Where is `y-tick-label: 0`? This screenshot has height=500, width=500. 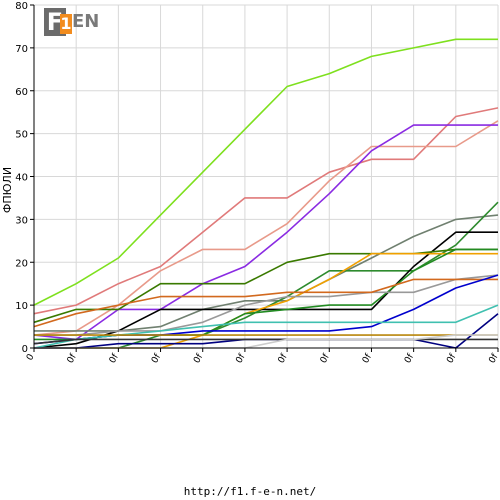
y-tick-label: 0 is located at coordinates (25, 349).